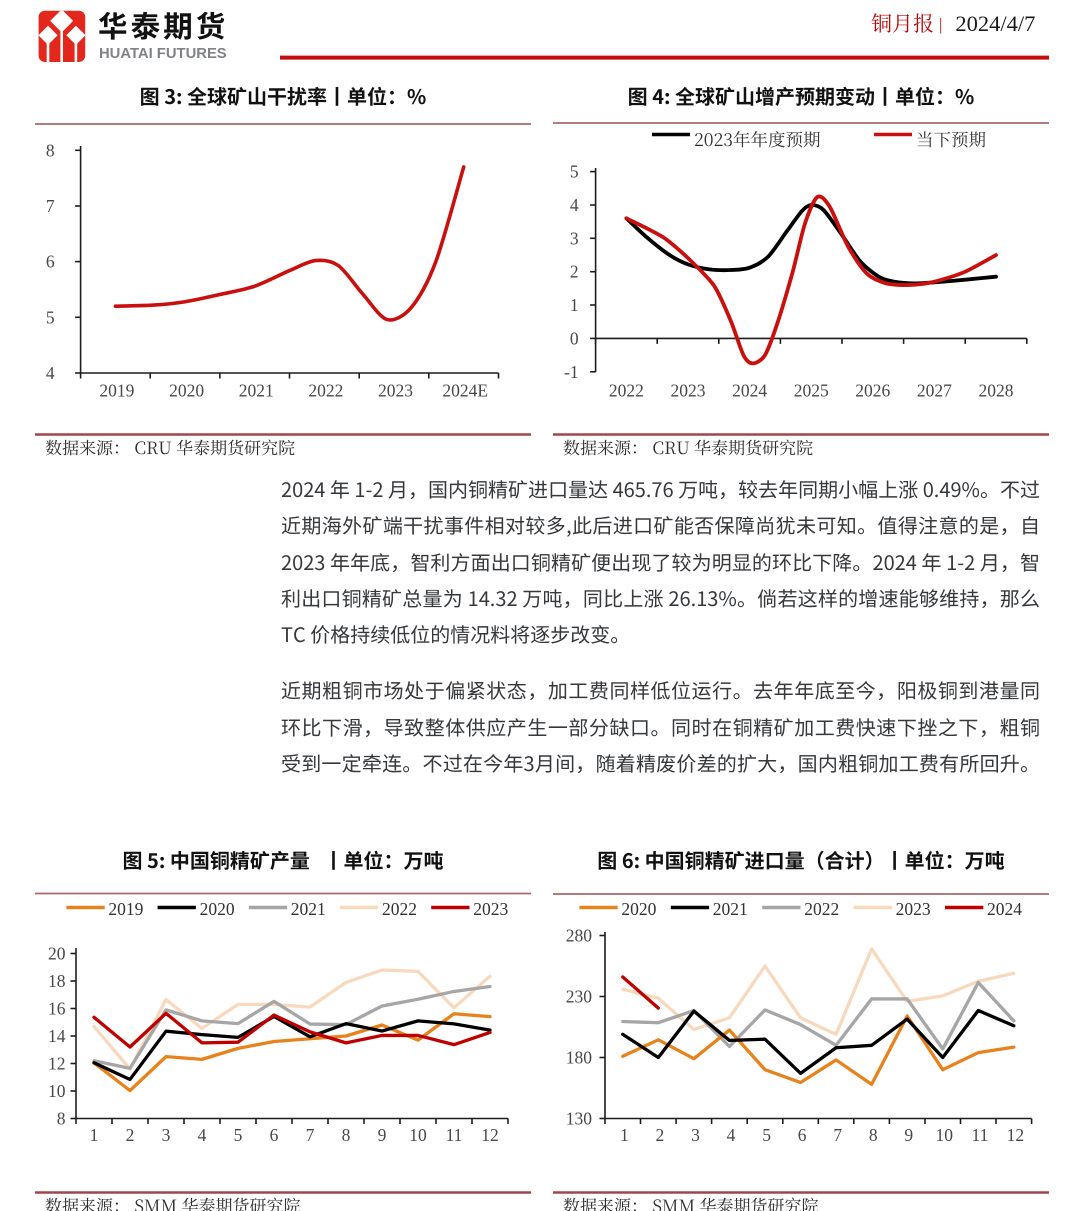  Describe the element at coordinates (57, 954) in the screenshot. I see `svg-text: 20` at that location.